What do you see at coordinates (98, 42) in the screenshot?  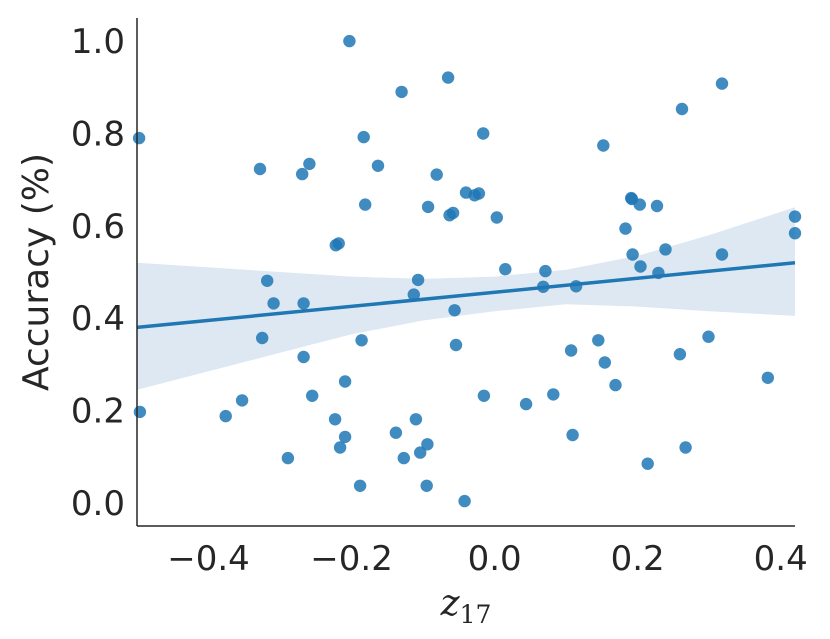 I see `y-tick-label-5: 1.0` at bounding box center [98, 42].